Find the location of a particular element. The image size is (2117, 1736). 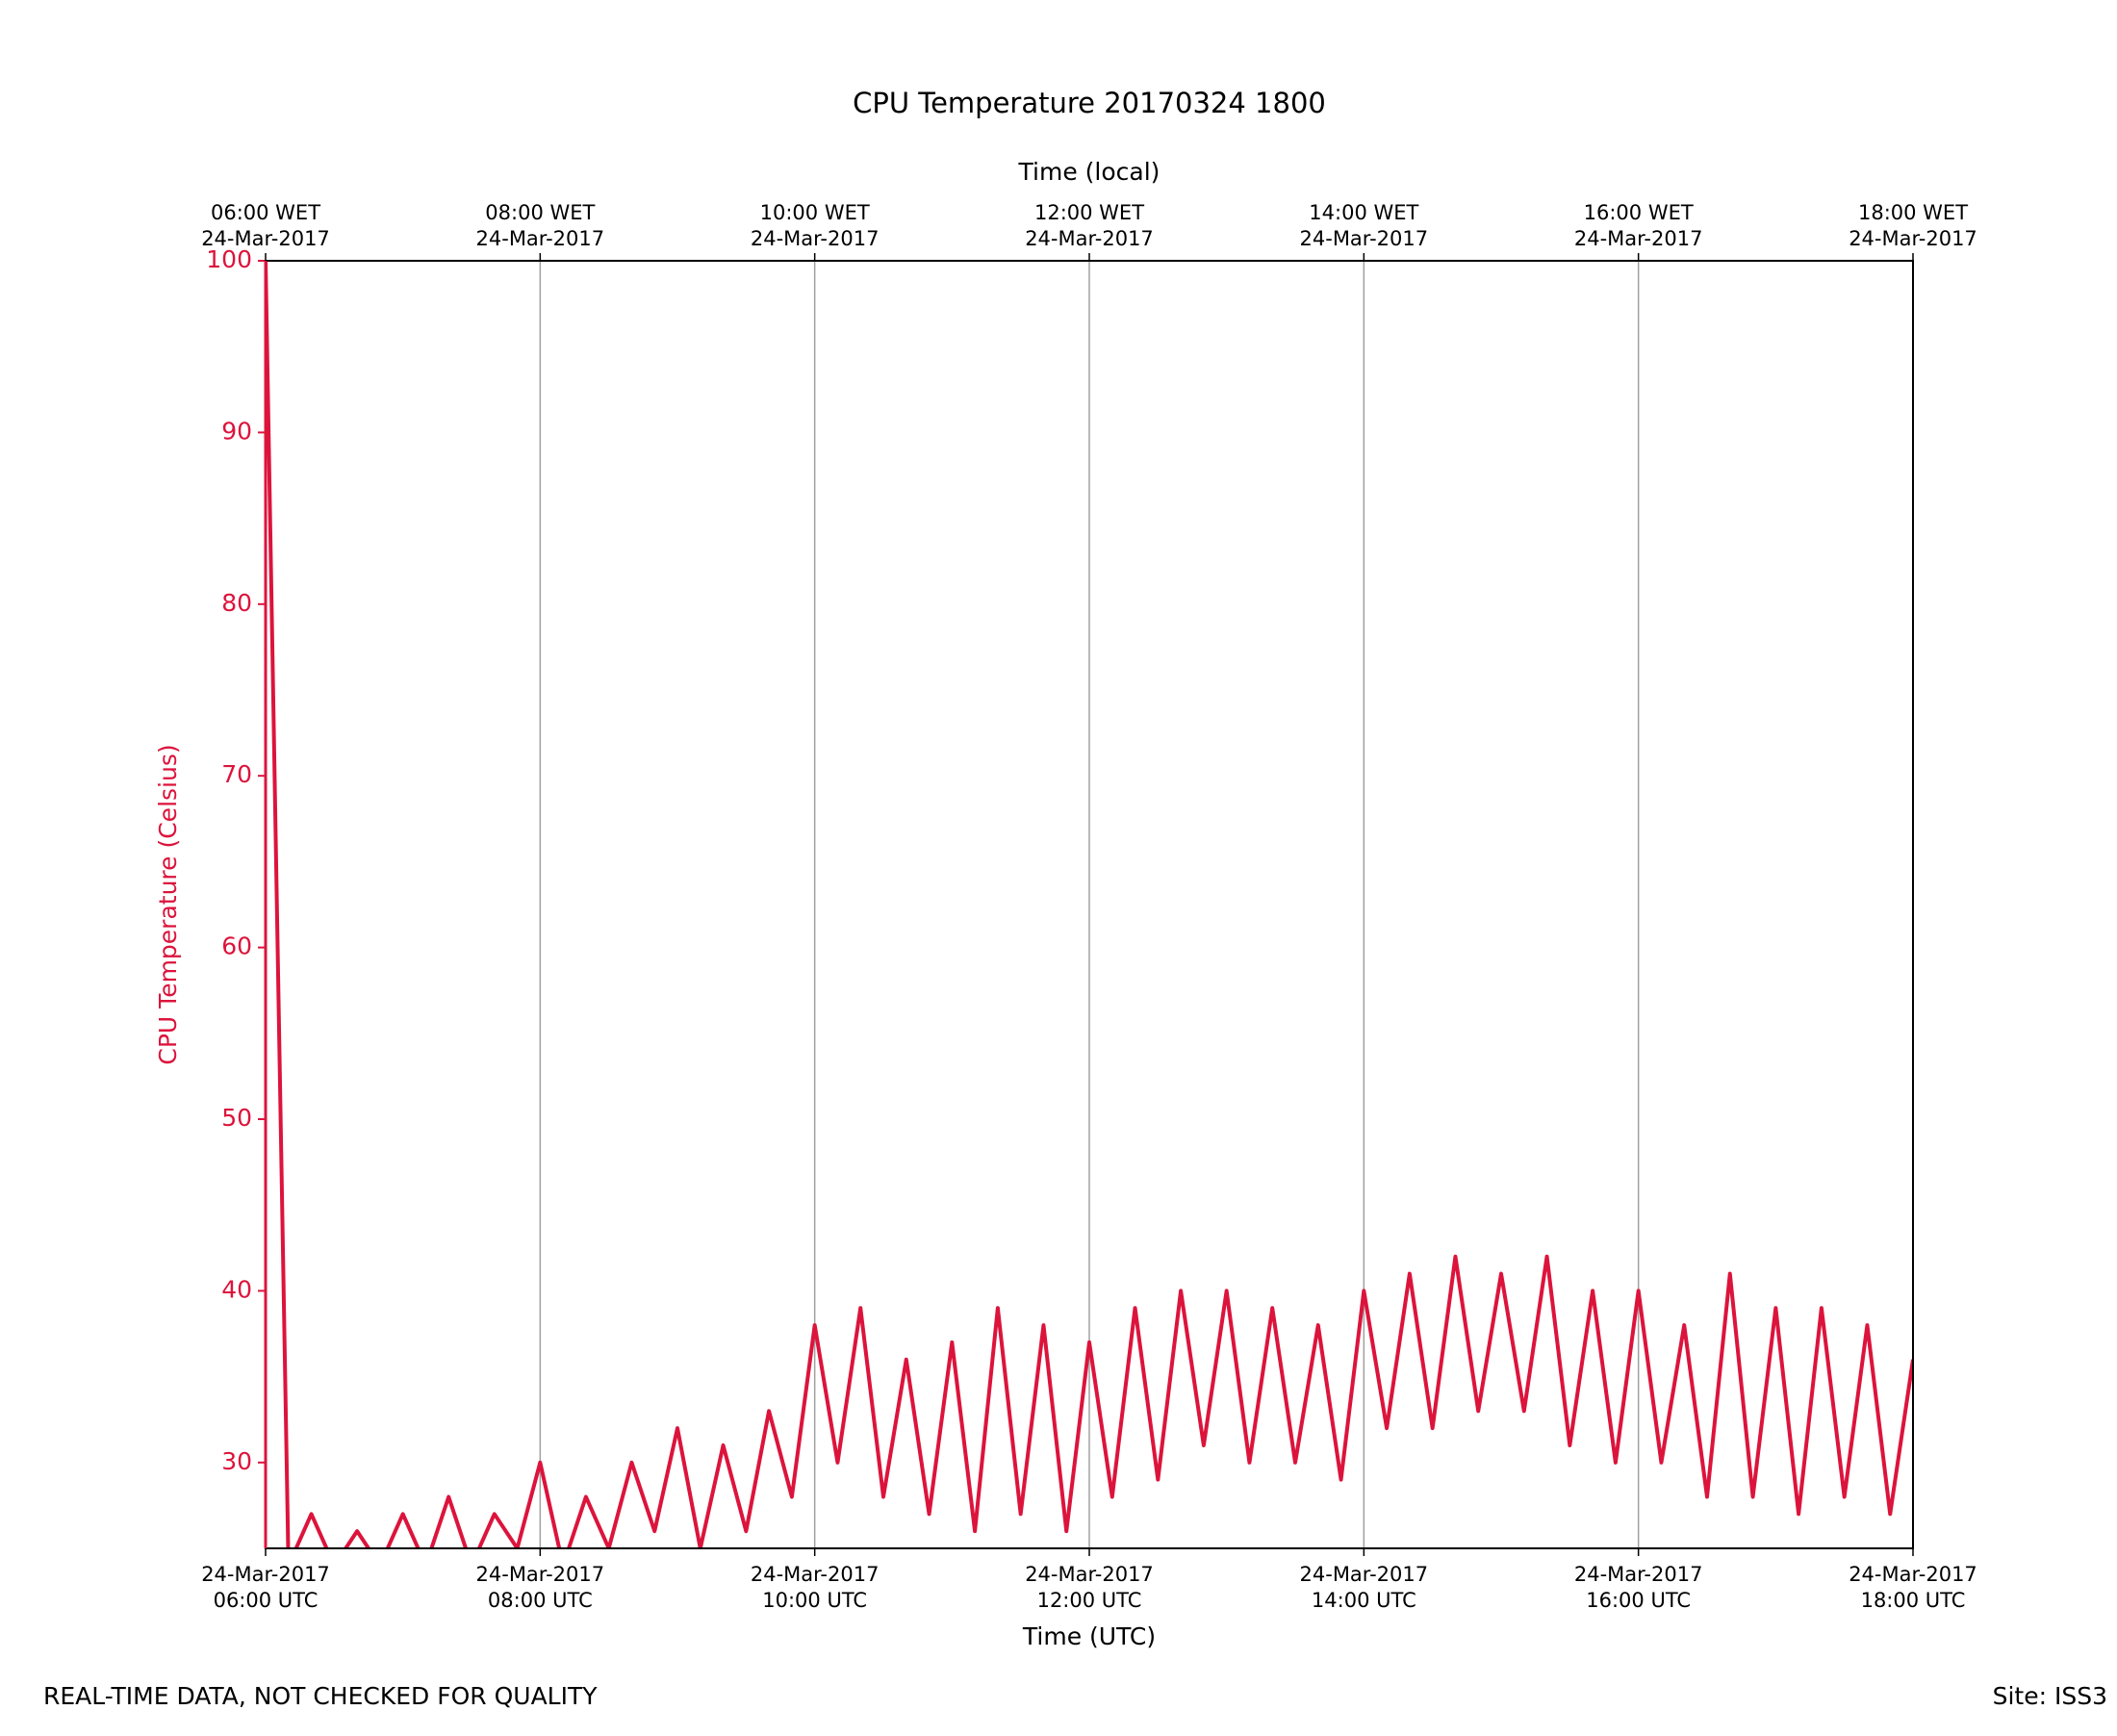

x-tick-label-line: 08:00 UTC is located at coordinates (540, 1600).